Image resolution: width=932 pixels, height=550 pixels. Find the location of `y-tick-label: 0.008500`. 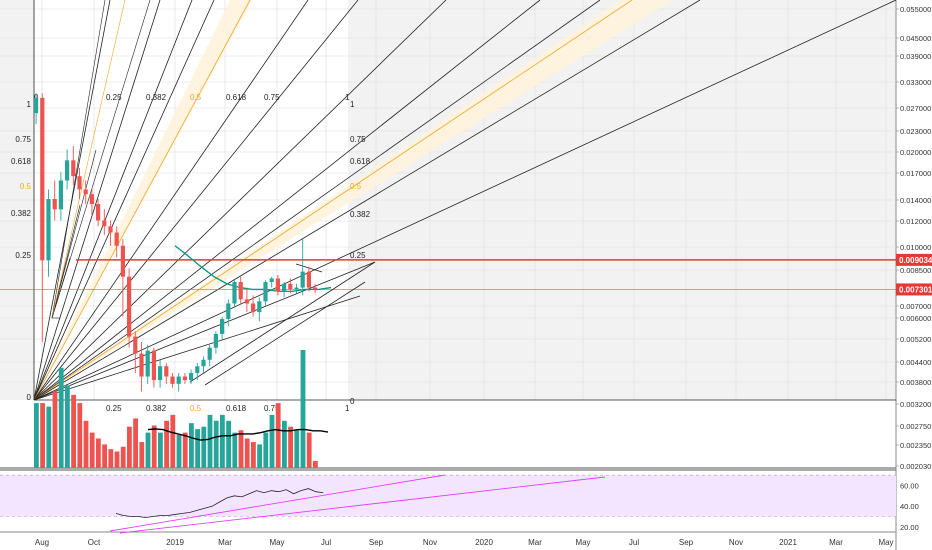

y-tick-label: 0.008500 is located at coordinates (915, 270).